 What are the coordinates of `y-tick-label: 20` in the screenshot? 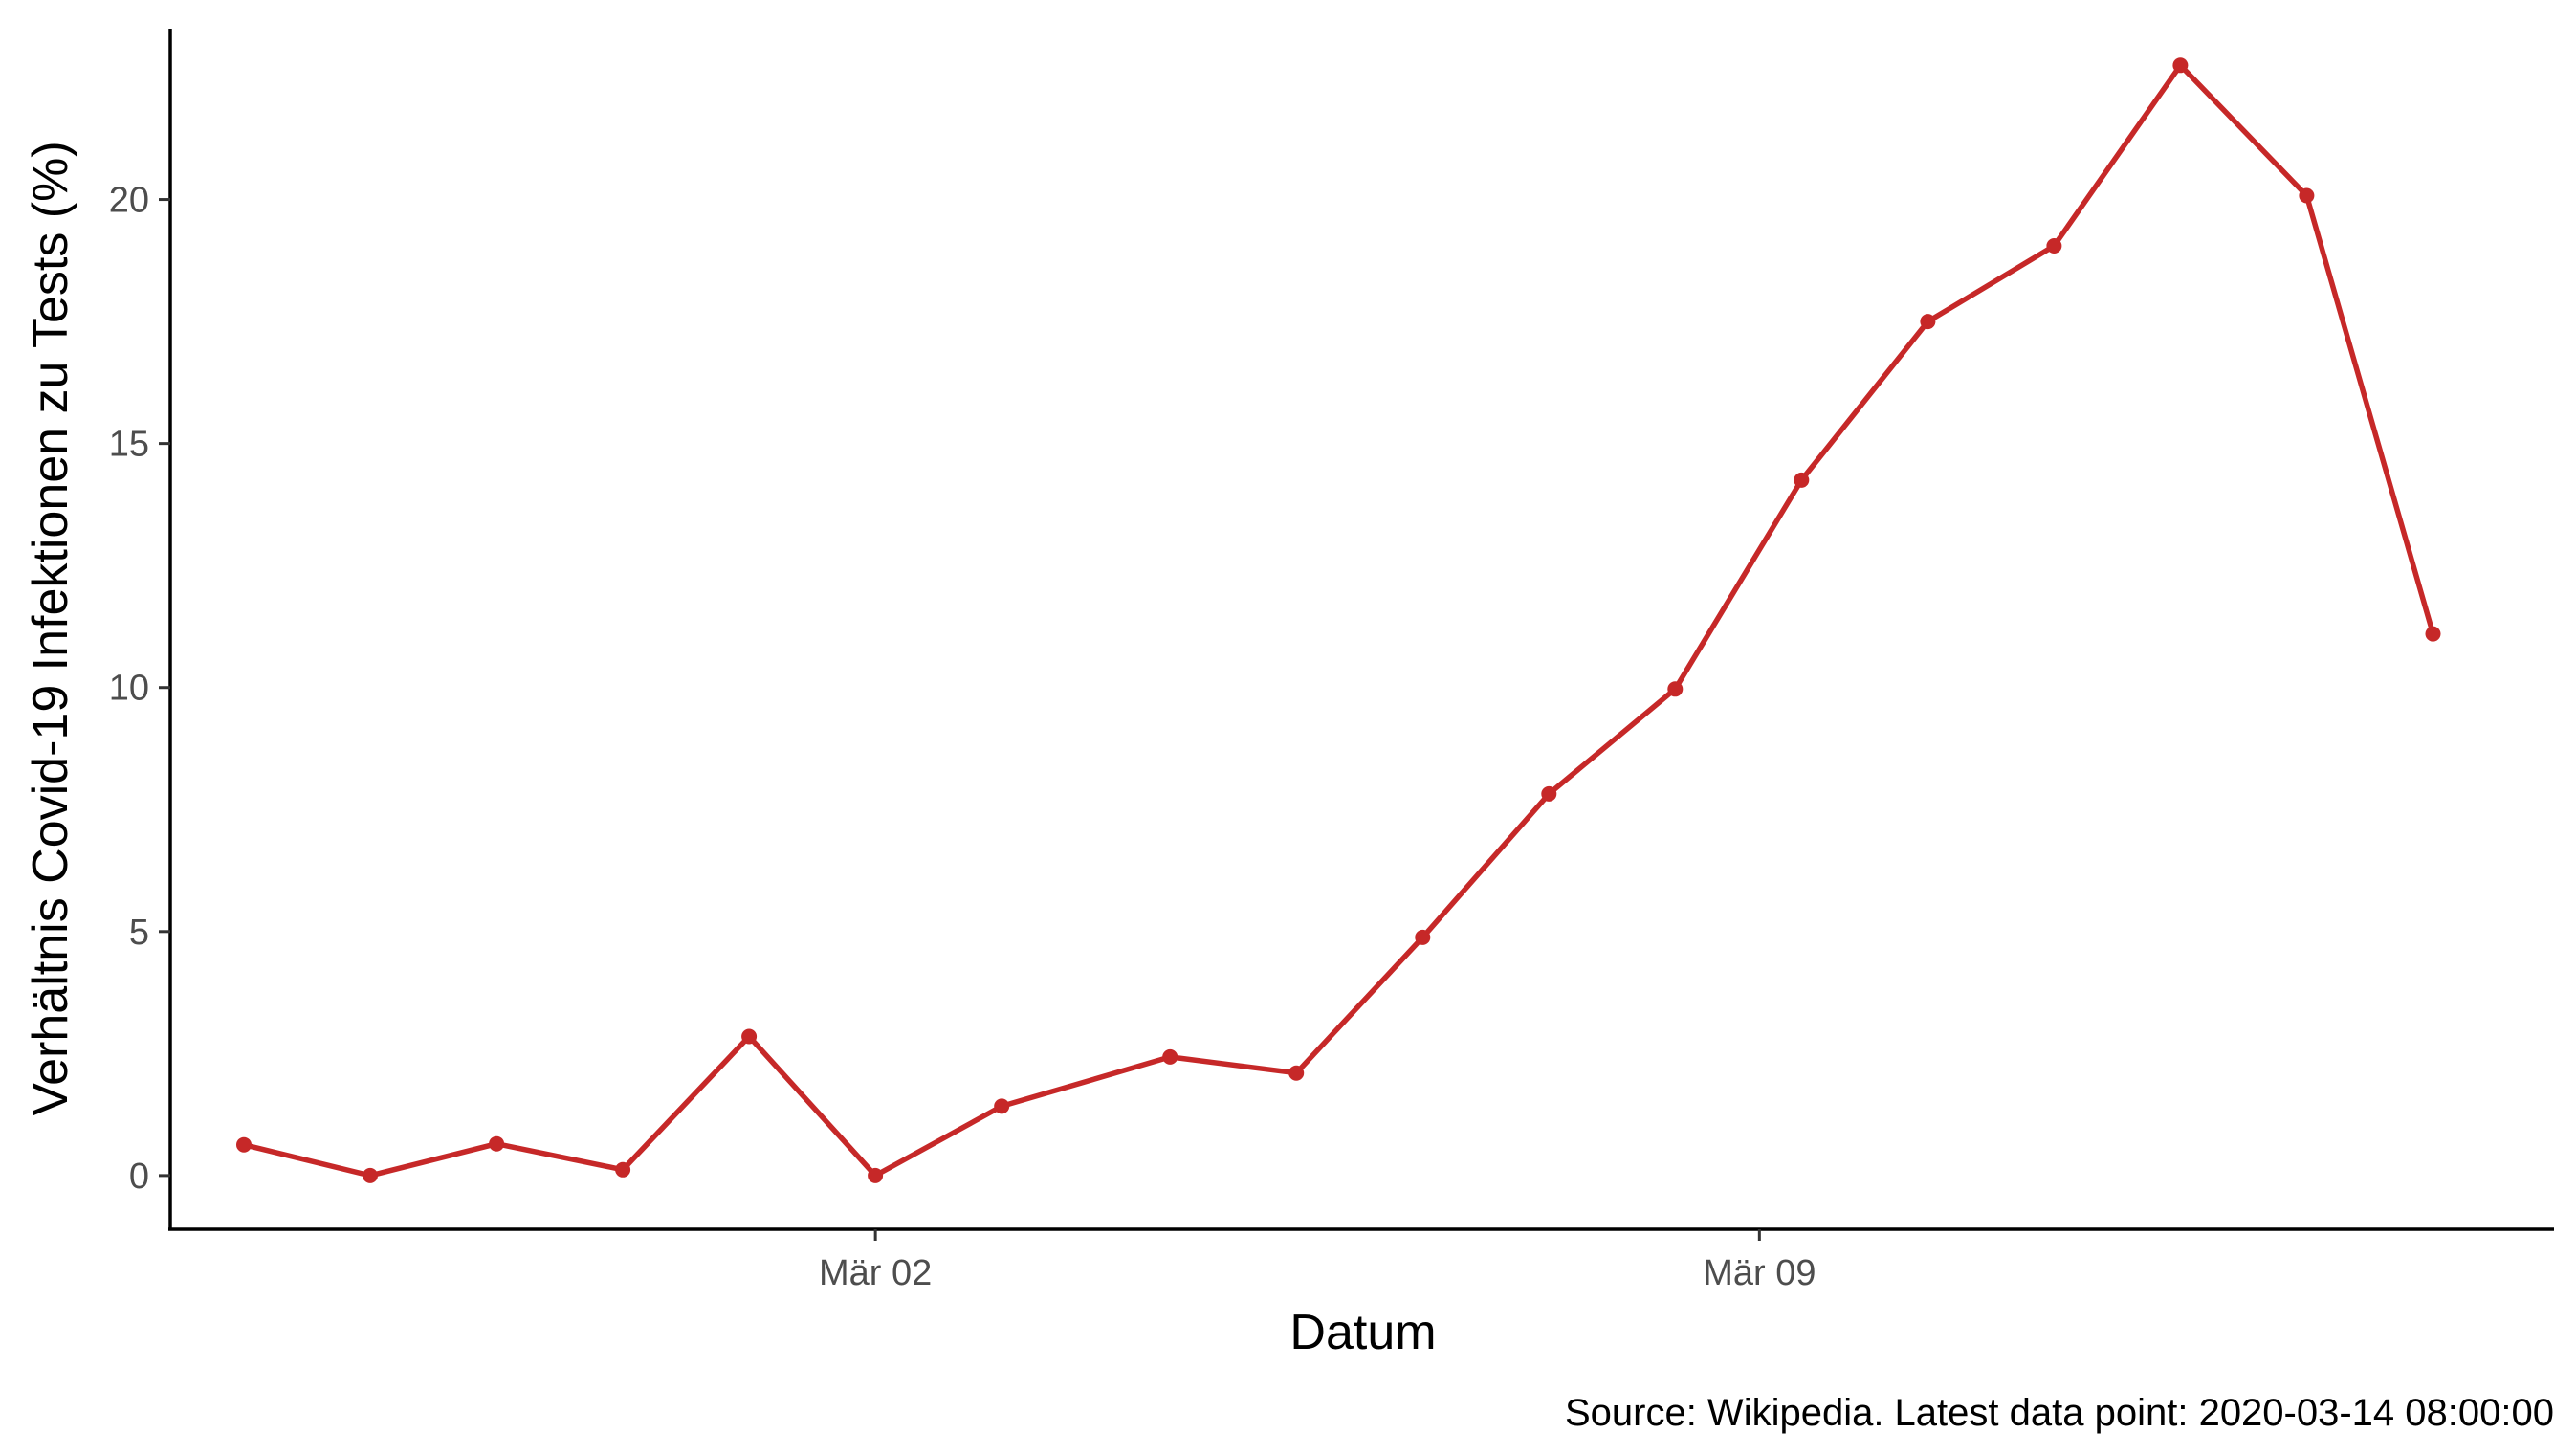 It's located at (129, 201).